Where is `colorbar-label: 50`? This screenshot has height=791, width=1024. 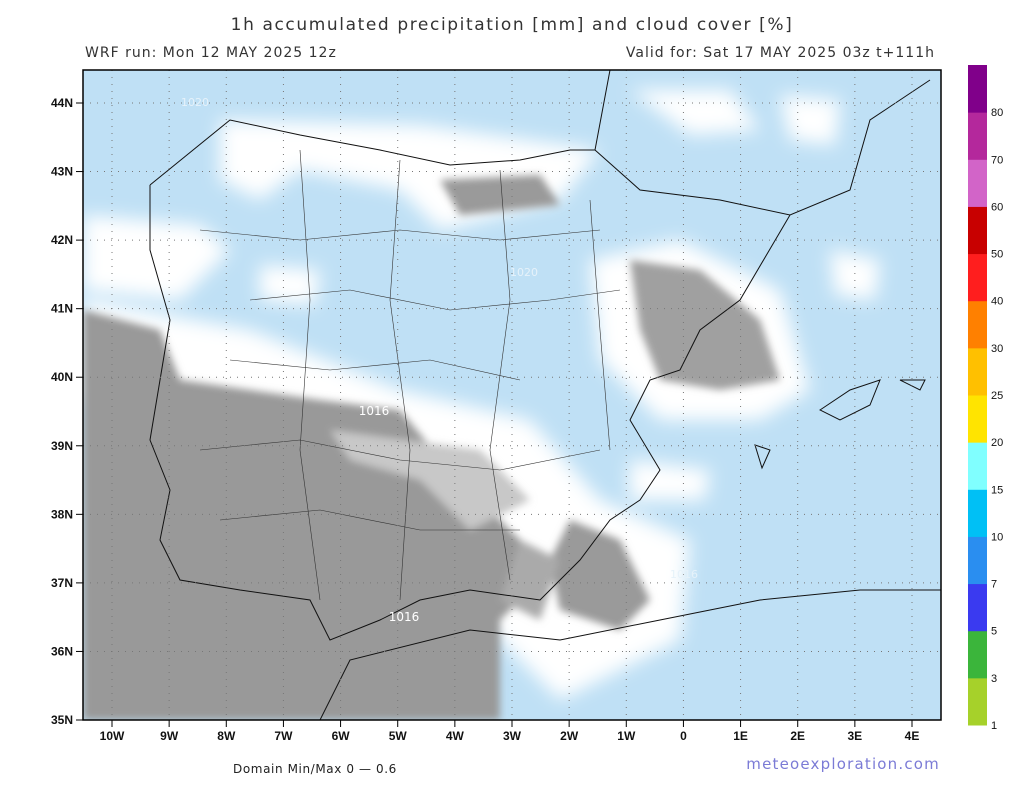
colorbar-label: 50 is located at coordinates (997, 255).